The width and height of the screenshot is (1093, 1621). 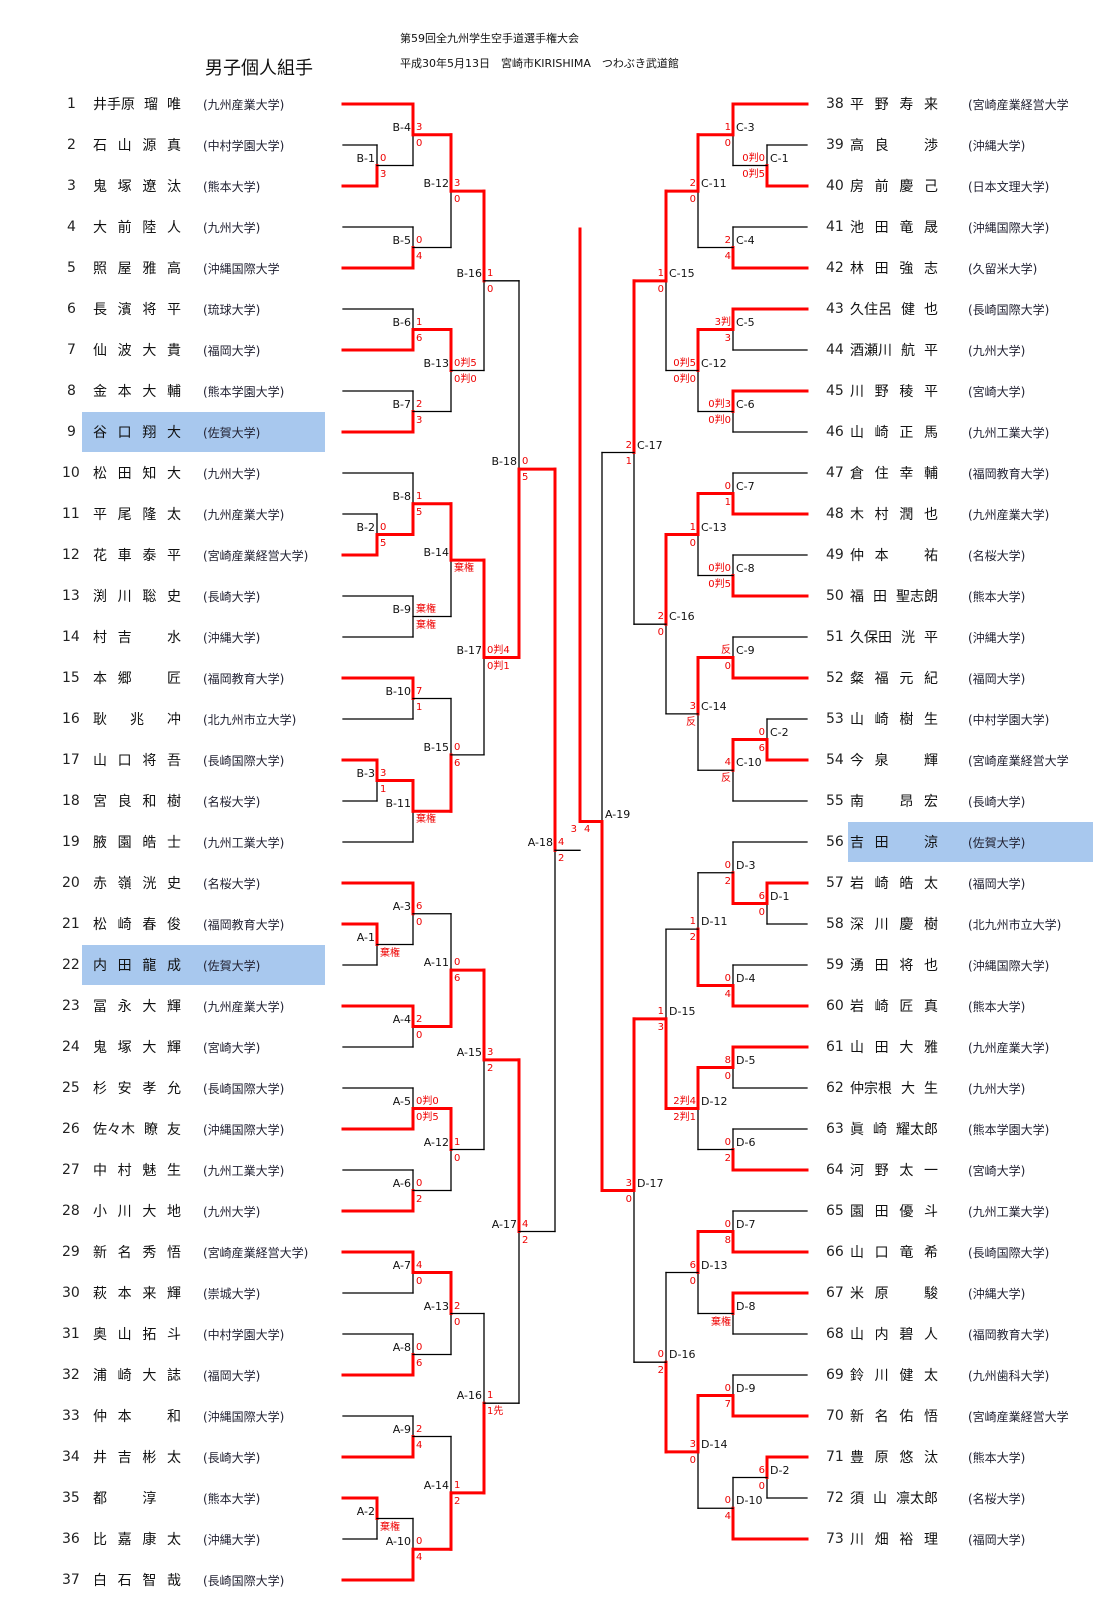 What do you see at coordinates (691, 722) in the screenshot?
I see `score-bottom: 反` at bounding box center [691, 722].